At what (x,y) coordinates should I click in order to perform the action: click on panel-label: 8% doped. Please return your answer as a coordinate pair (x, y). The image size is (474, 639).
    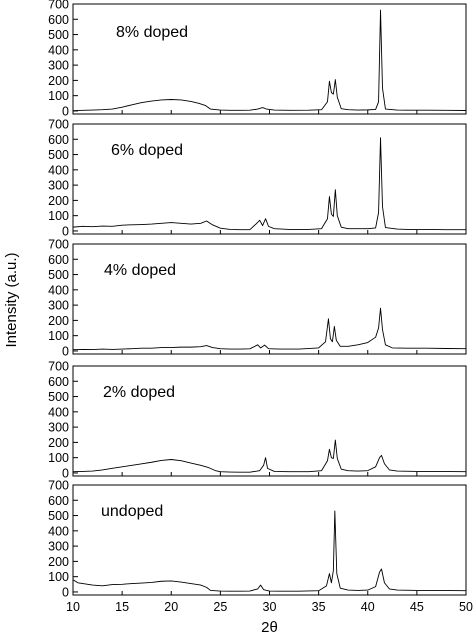
    Looking at the image, I should click on (152, 32).